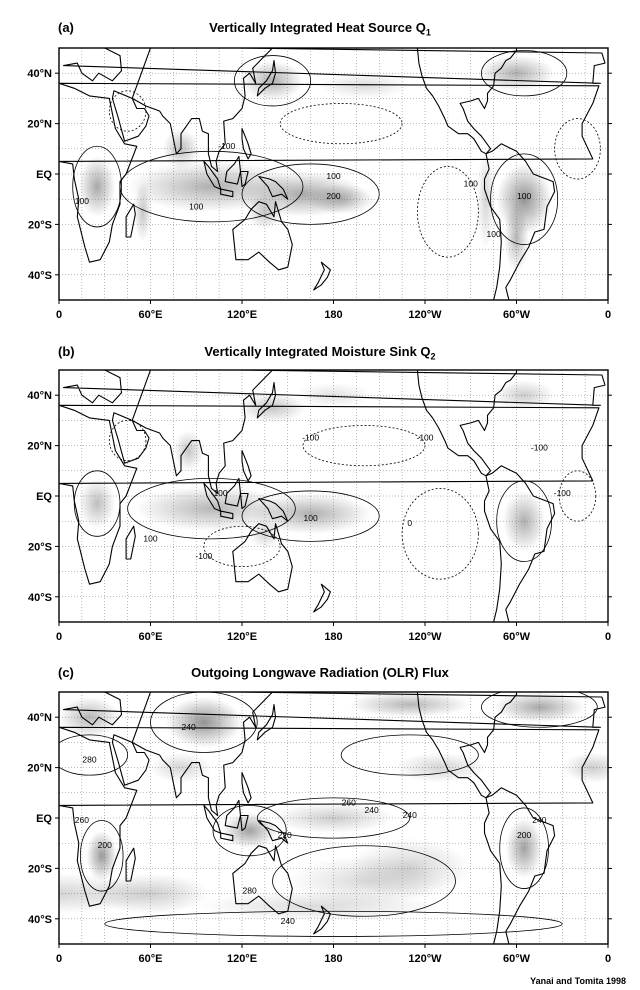  I want to click on contour-label: 260, so click(349, 802).